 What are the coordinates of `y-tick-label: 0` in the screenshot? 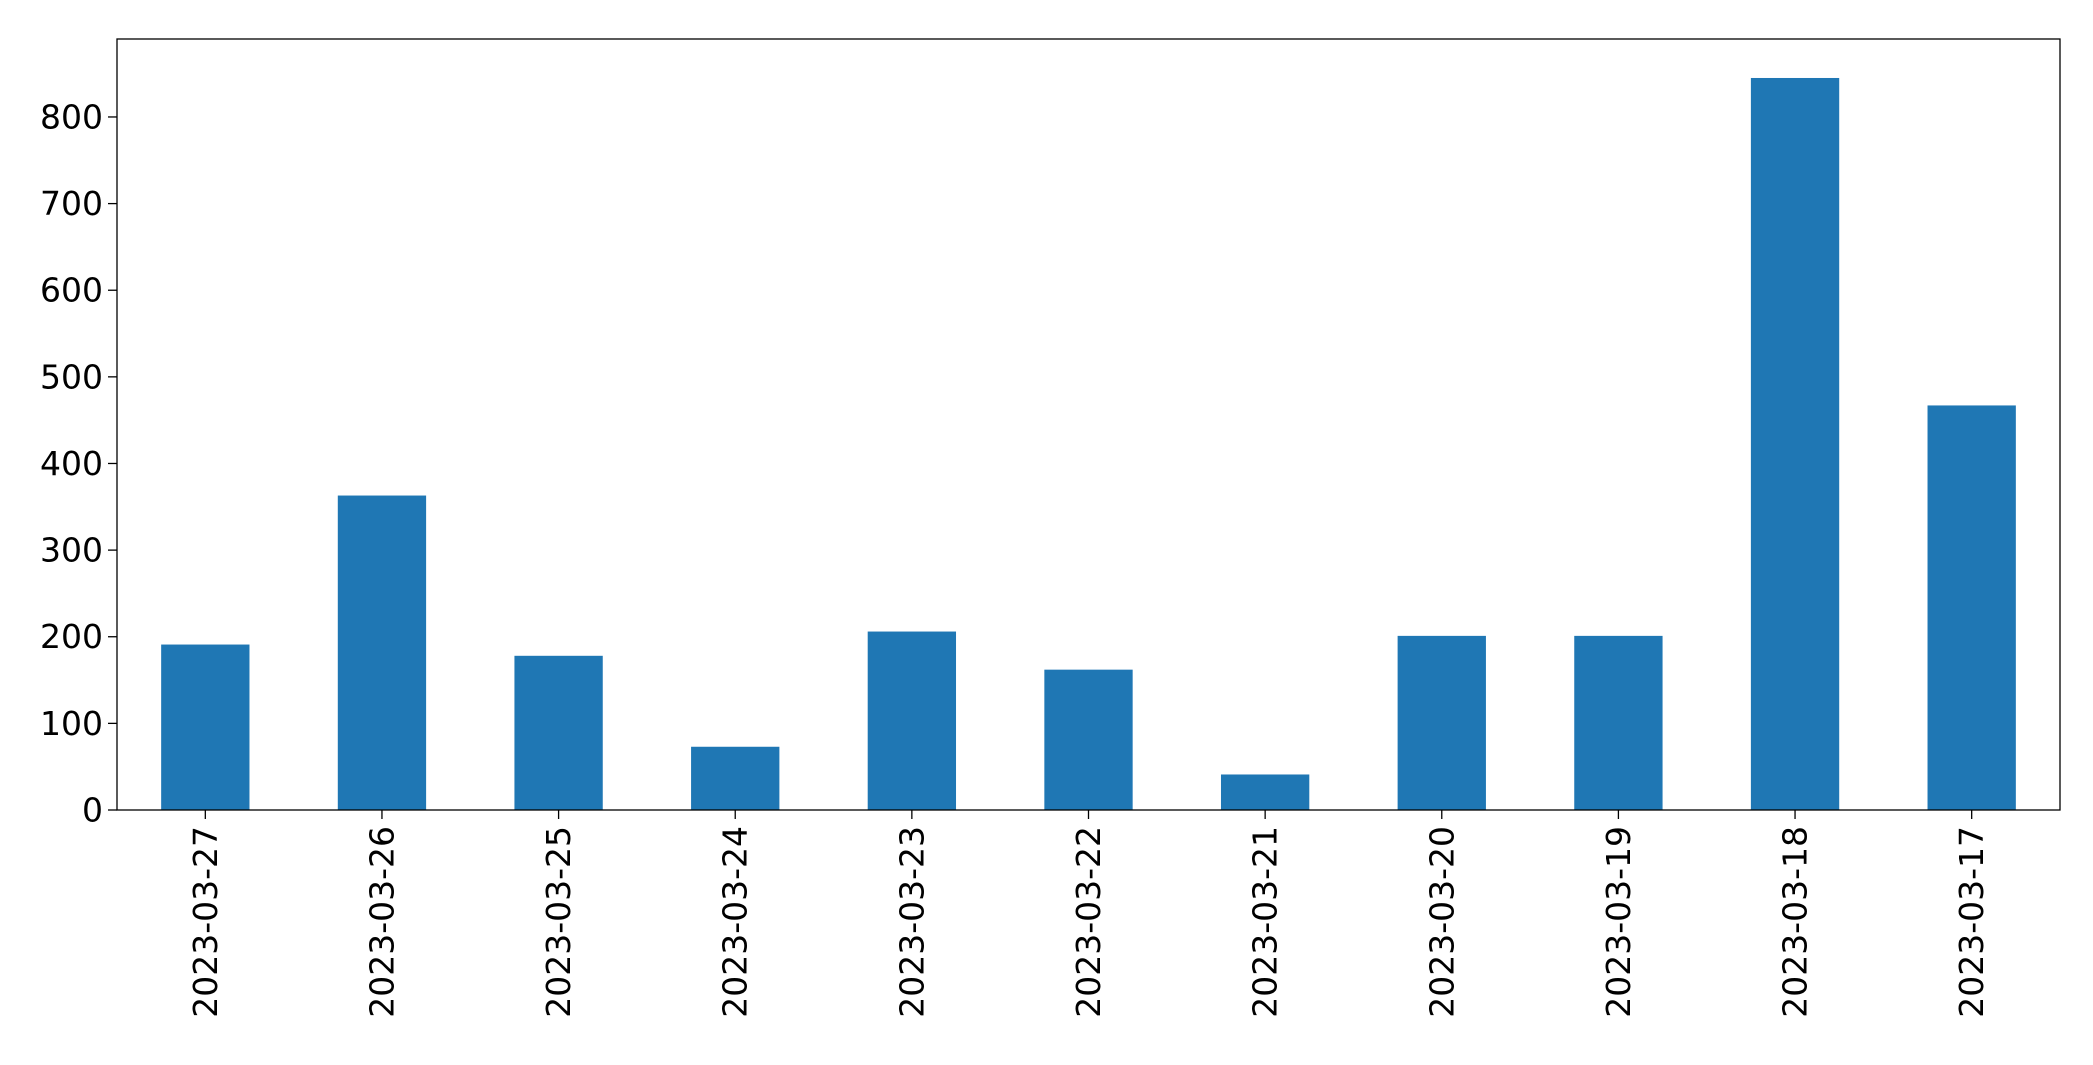 It's located at (92, 810).